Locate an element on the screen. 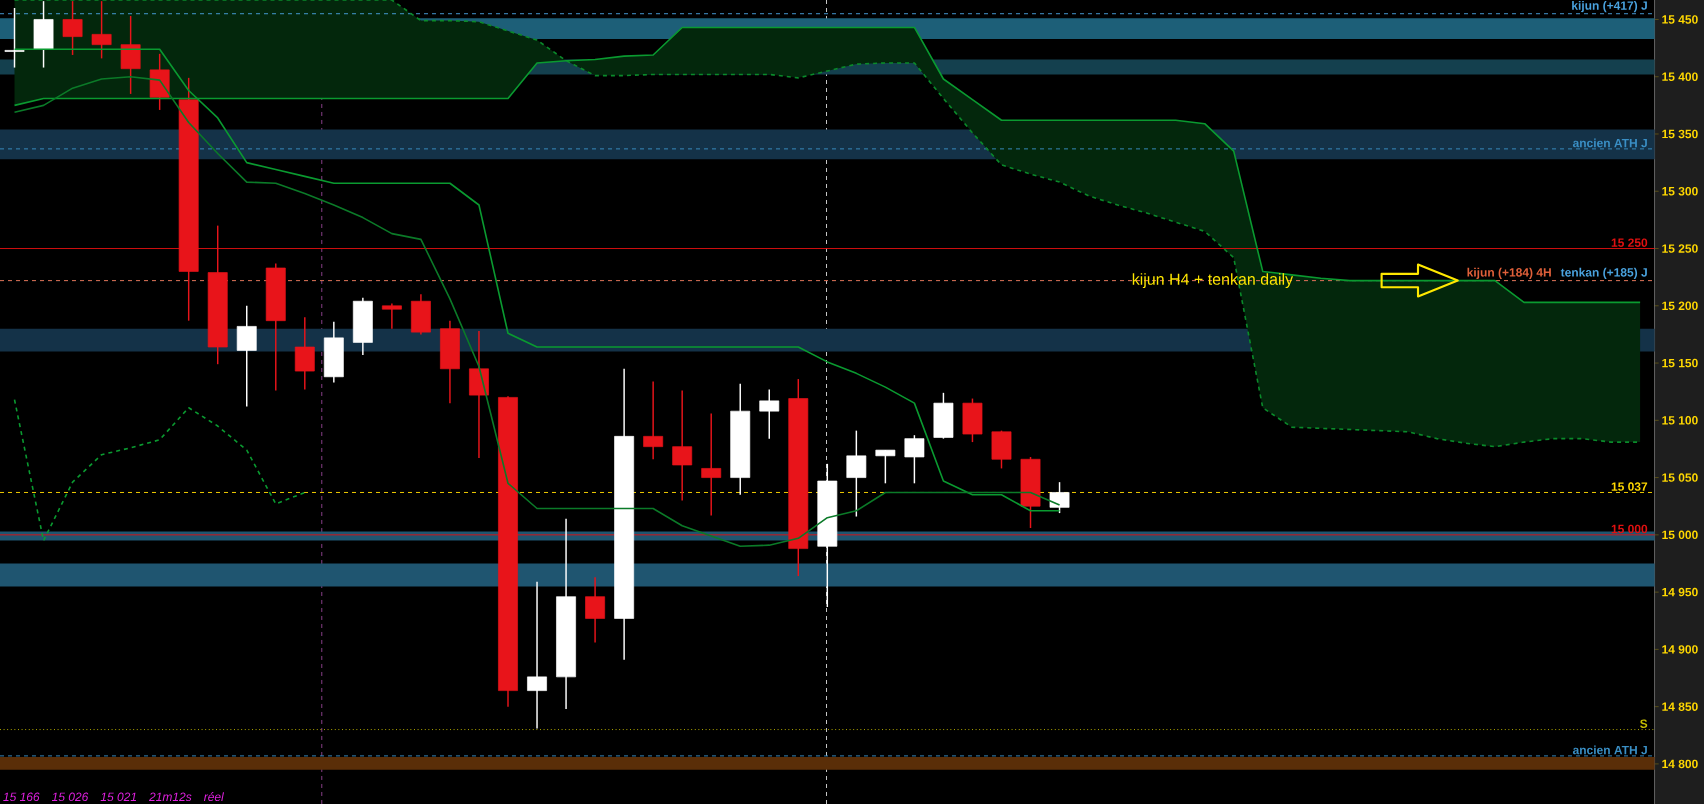 This screenshot has height=804, width=1704. y-tick-label: 15 450 is located at coordinates (1680, 19).